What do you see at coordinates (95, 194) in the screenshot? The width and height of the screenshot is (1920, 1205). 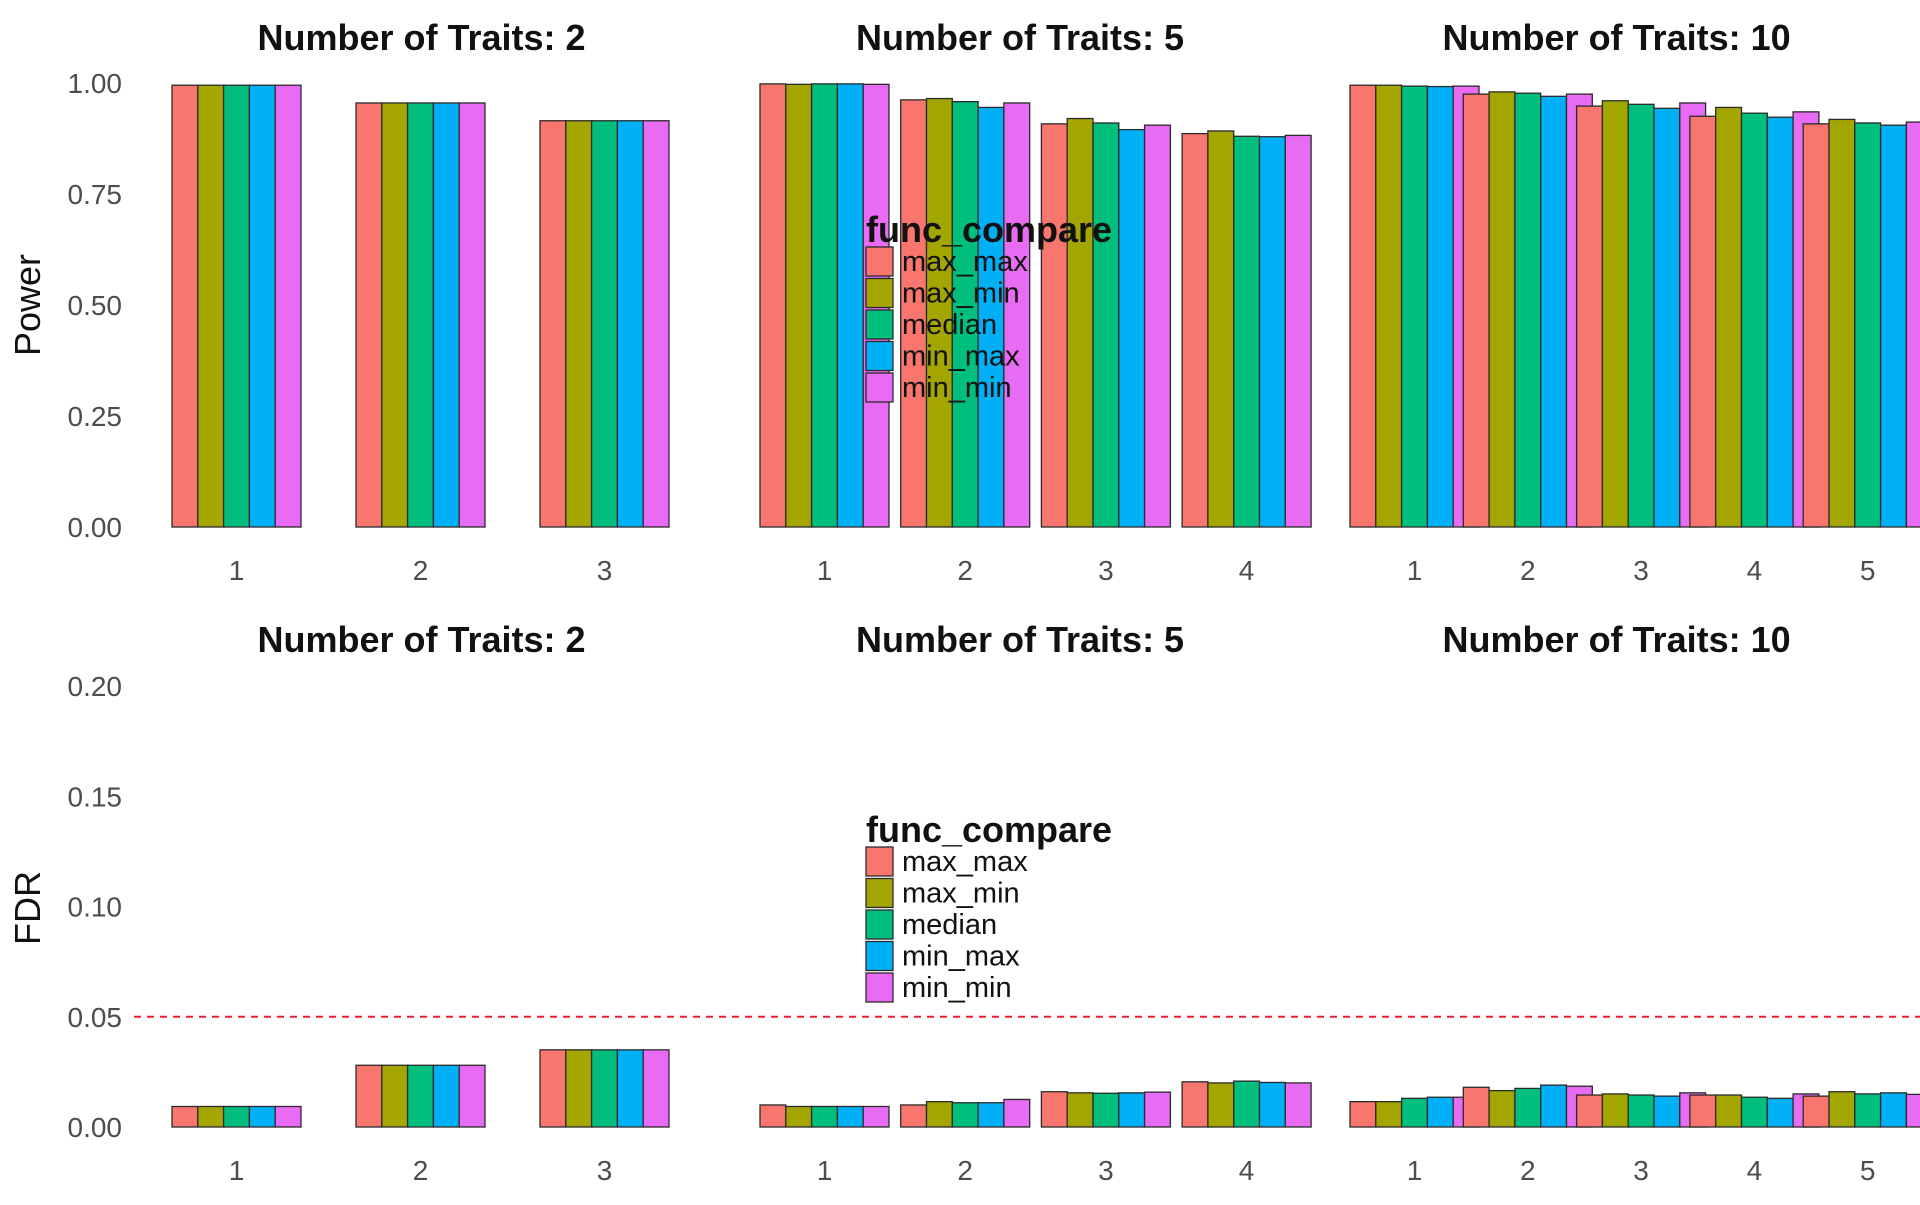 I see `y-tick-label: 0.75` at bounding box center [95, 194].